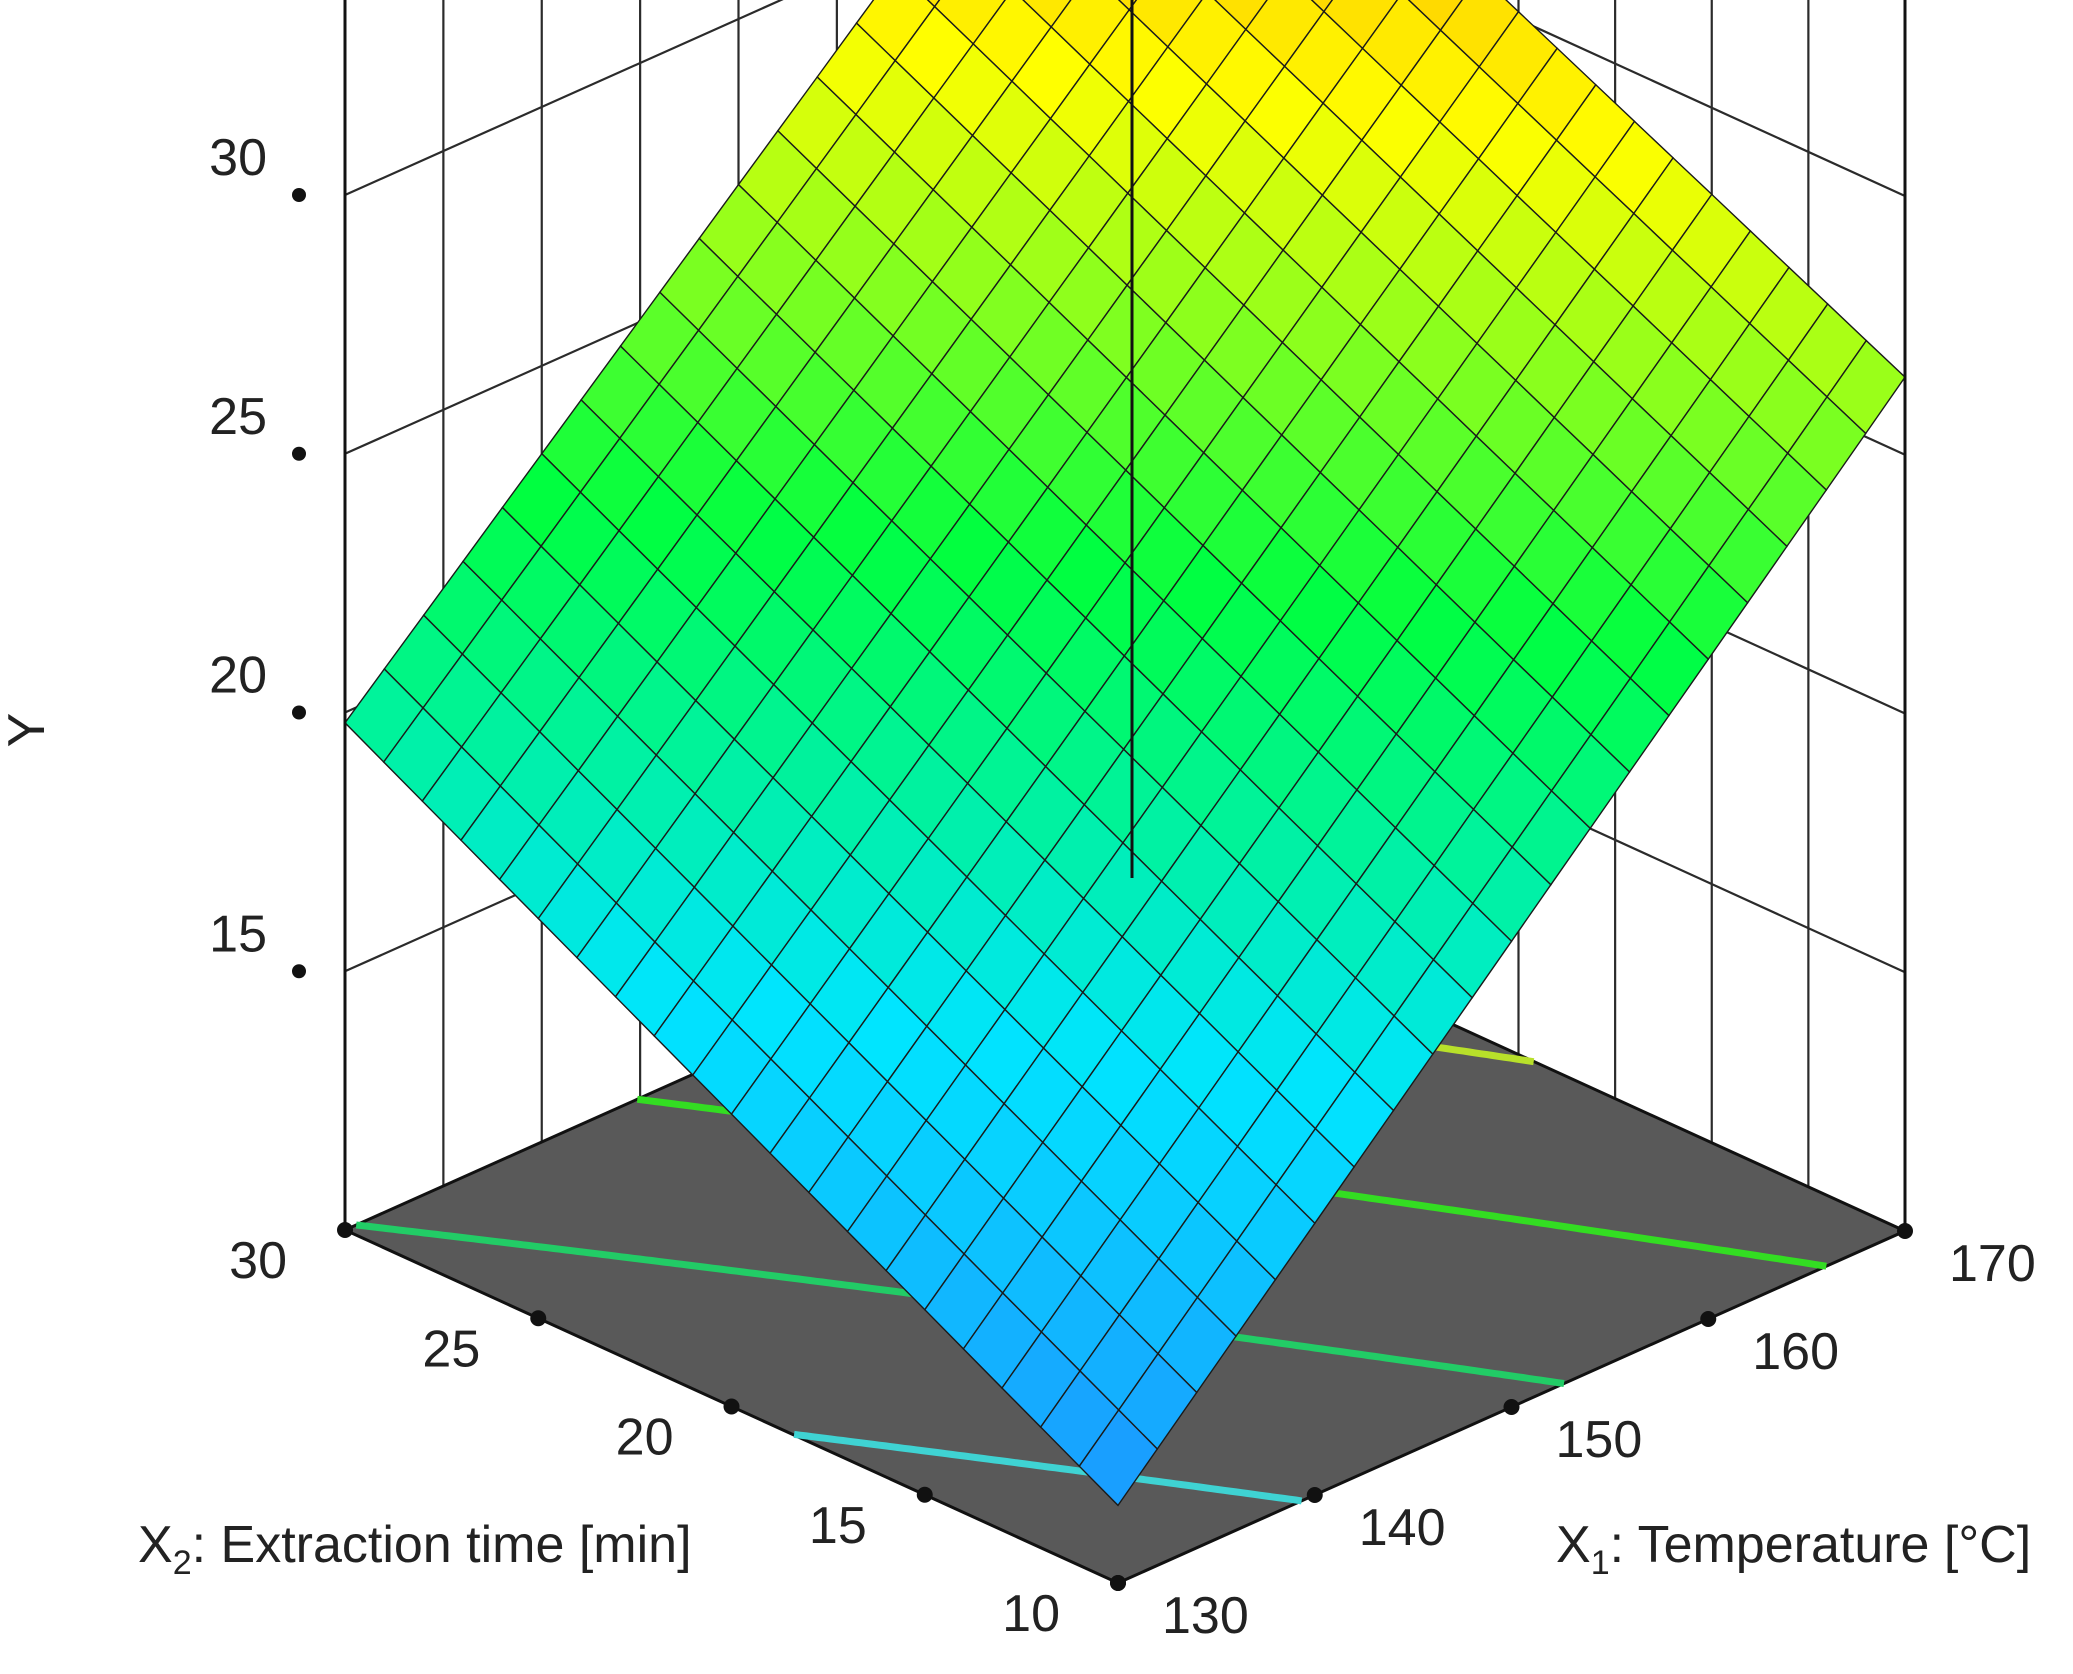 Image resolution: width=2073 pixels, height=1674 pixels. I want to click on y-tick-label: 15, so click(238, 934).